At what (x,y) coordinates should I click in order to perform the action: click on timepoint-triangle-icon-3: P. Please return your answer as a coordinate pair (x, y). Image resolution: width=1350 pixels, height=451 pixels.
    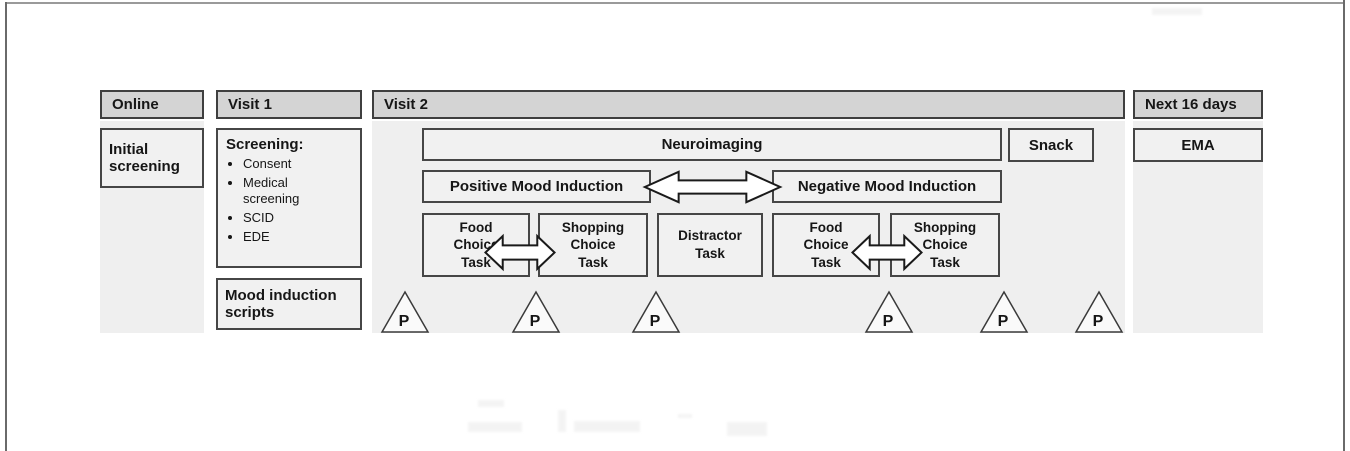
    Looking at the image, I should click on (656, 311).